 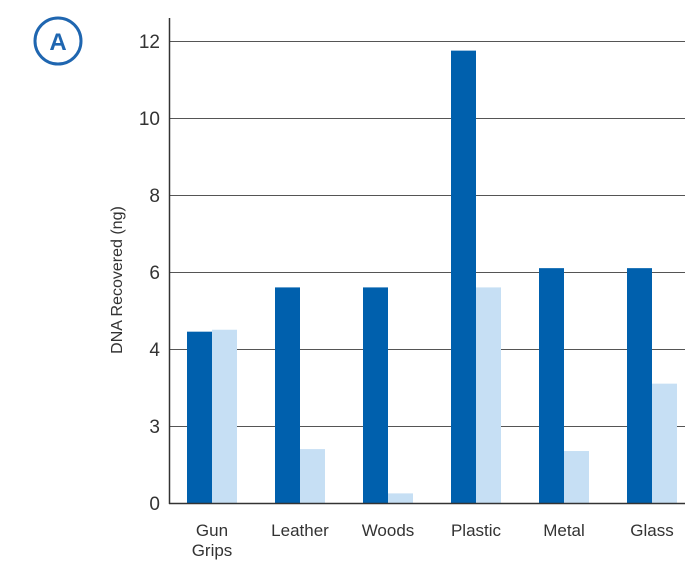 I want to click on badge-circle, so click(x=58, y=41).